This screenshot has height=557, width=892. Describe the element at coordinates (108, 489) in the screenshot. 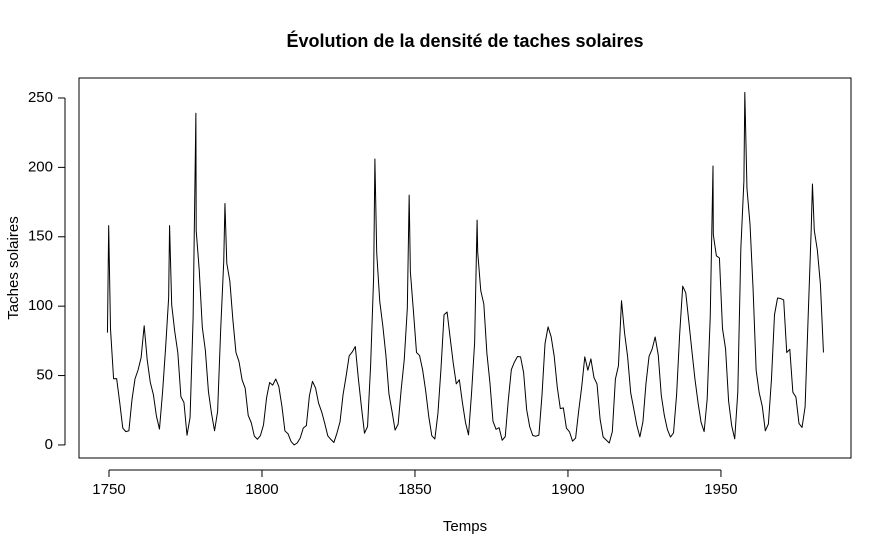

I see `x-tick-label: 1750` at that location.